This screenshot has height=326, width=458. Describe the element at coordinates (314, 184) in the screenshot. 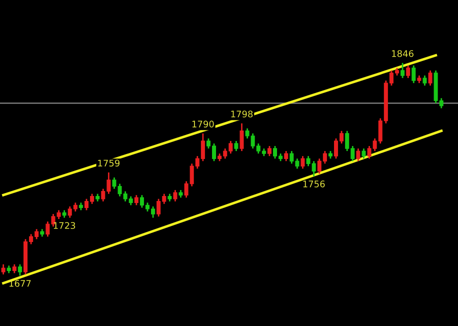

I see `annotation: 1756` at that location.